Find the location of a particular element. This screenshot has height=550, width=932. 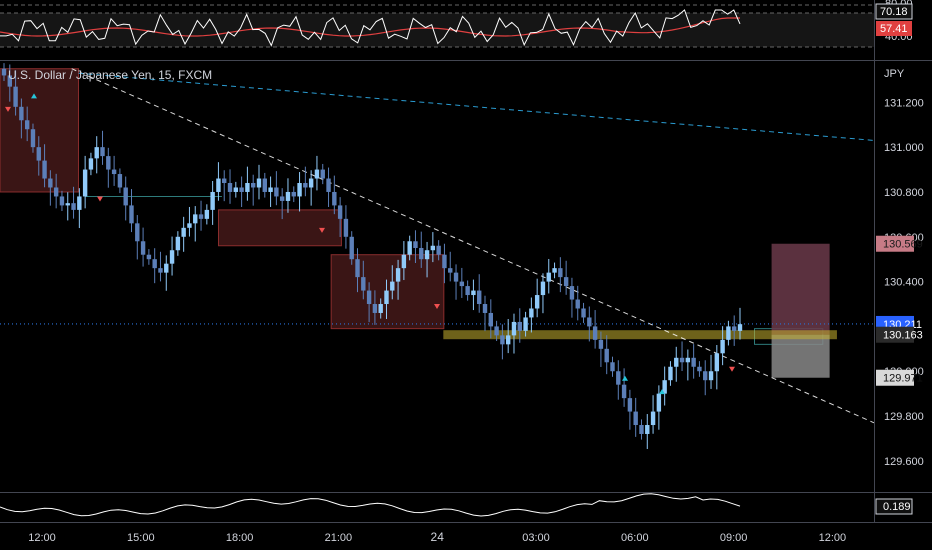

price-tick-label: 131.200 is located at coordinates (904, 103).